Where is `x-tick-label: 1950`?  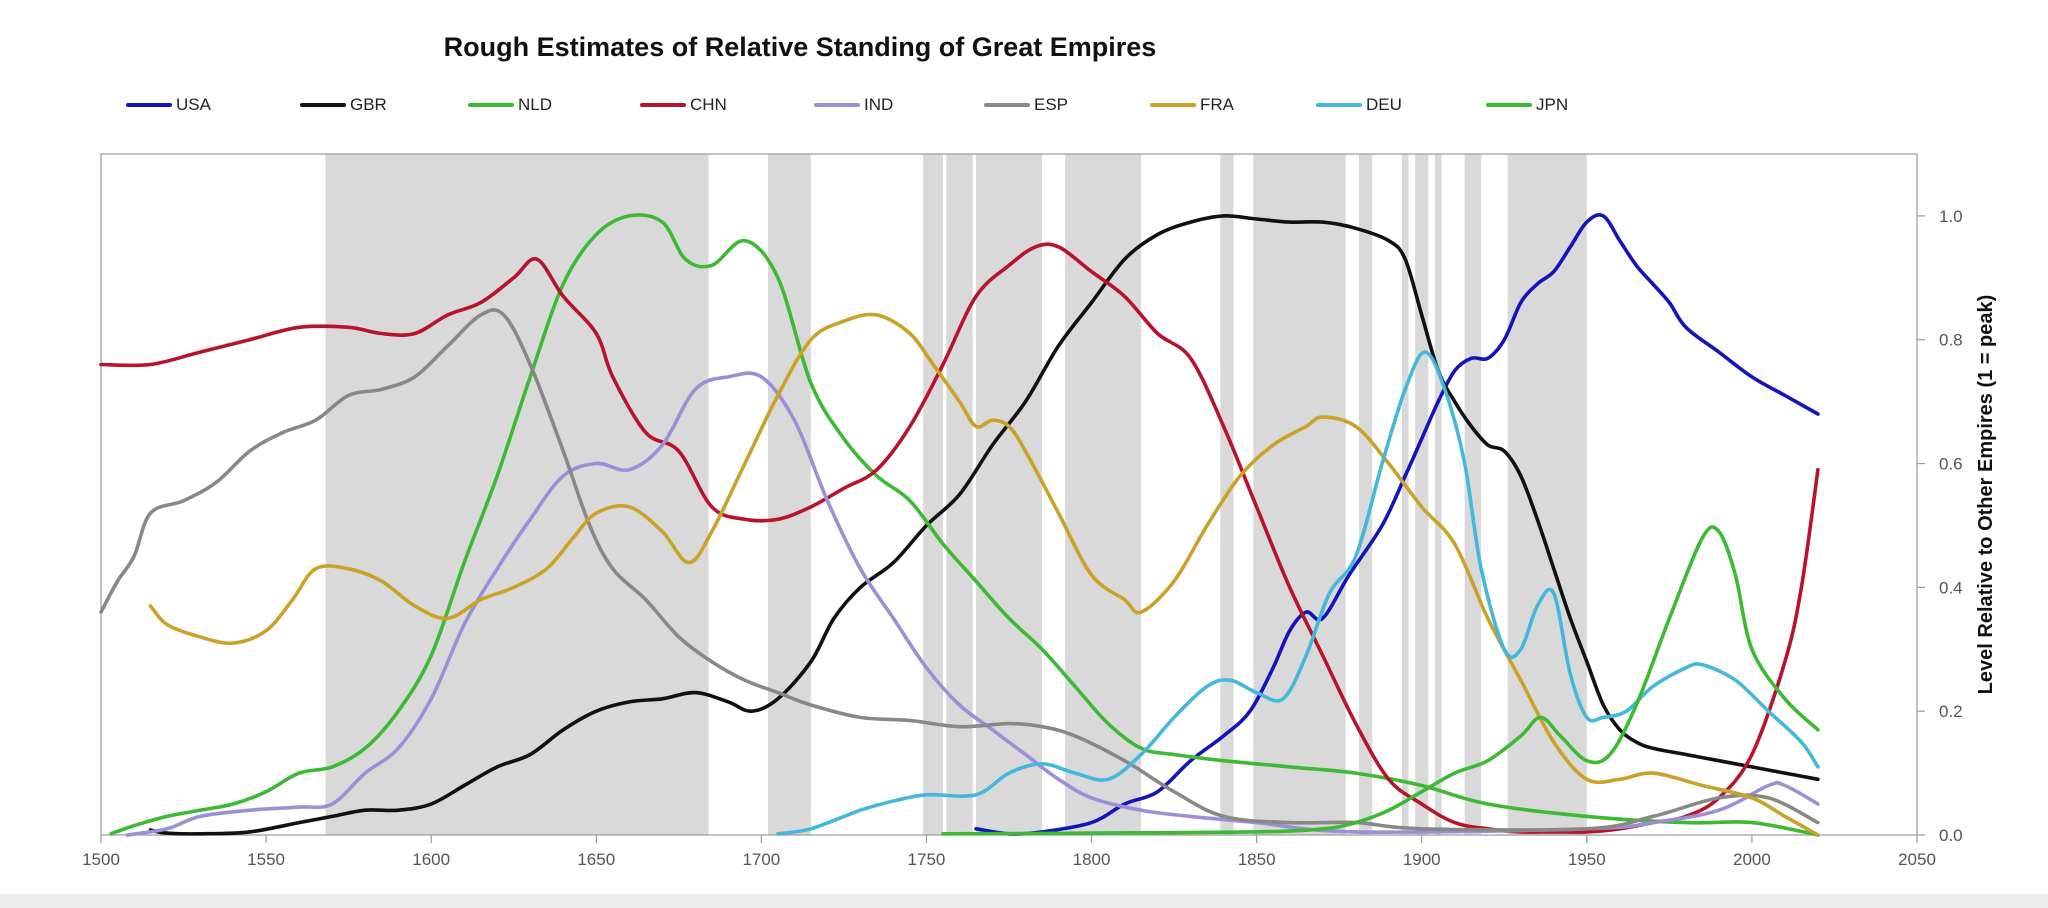 x-tick-label: 1950 is located at coordinates (1587, 859).